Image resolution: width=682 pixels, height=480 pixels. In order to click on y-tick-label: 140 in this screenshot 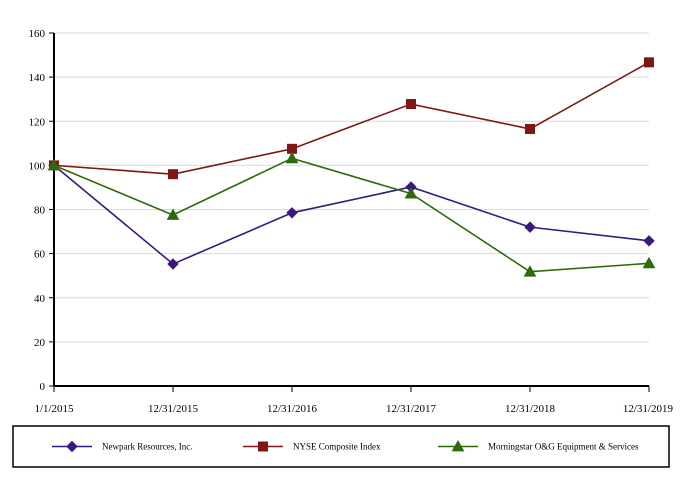, I will do `click(37, 78)`.